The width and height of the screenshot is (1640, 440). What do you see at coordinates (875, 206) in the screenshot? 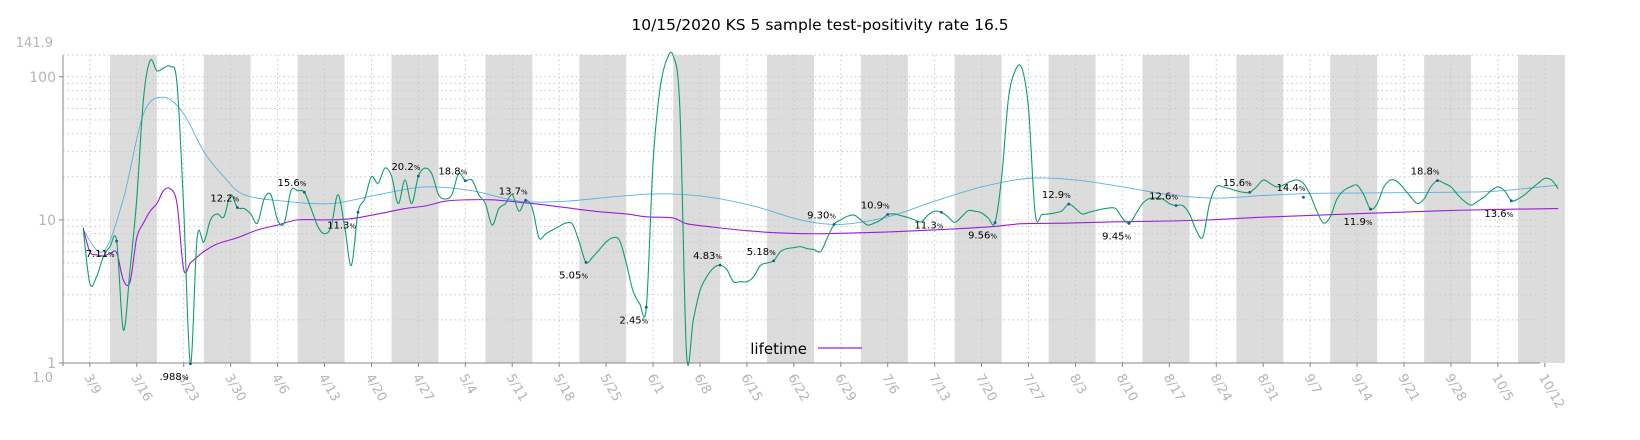
I see `annotation-label: 10.9%` at bounding box center [875, 206].